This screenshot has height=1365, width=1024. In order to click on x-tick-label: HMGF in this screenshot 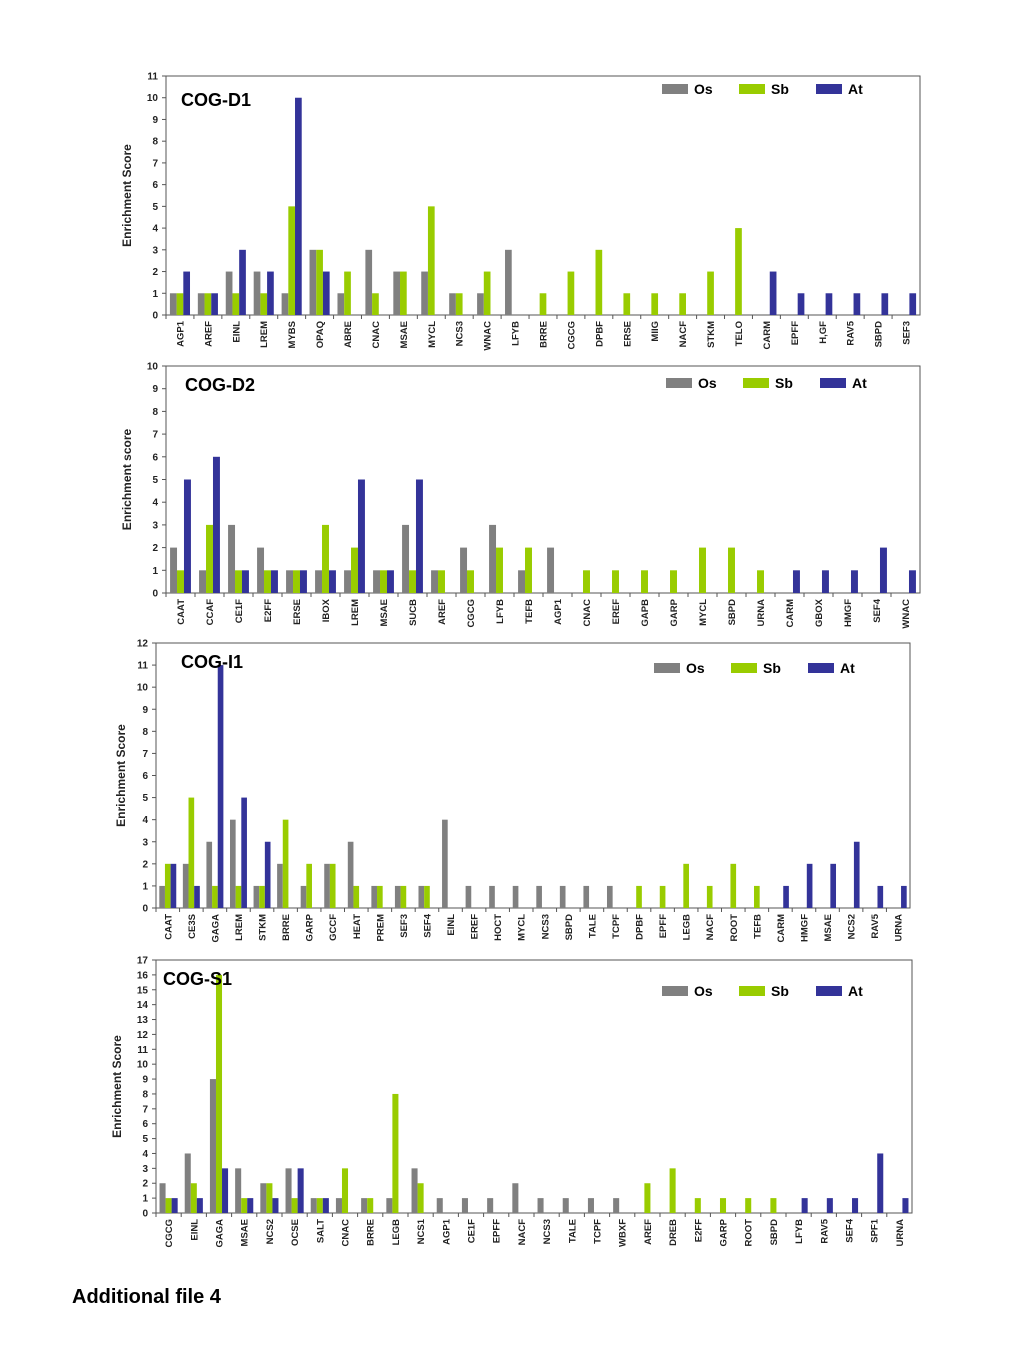, I will do `click(804, 928)`.